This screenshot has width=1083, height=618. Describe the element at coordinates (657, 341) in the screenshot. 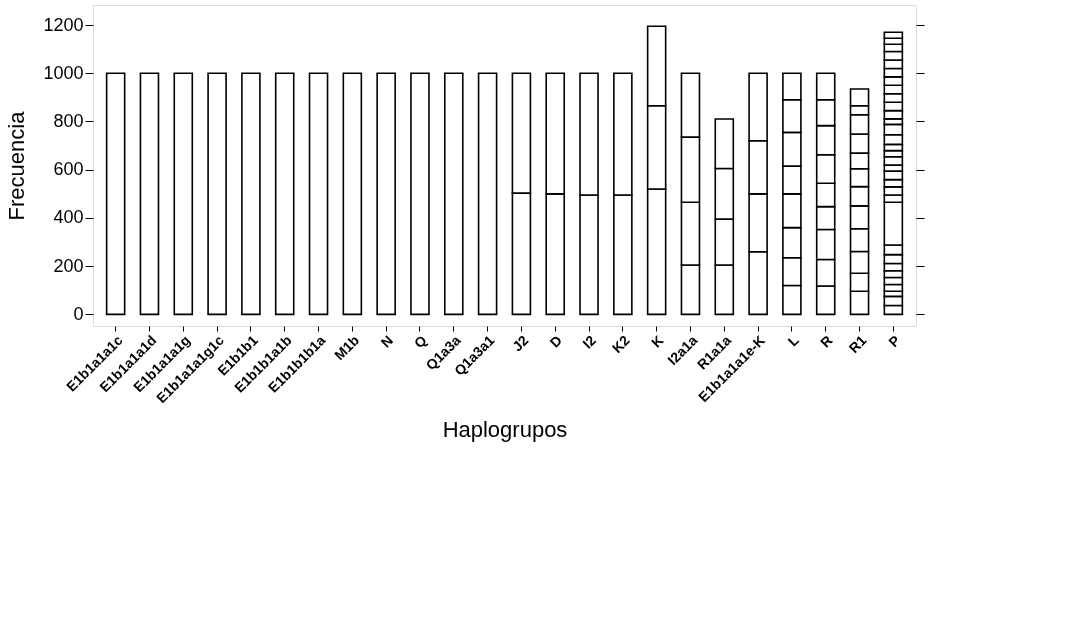

I see `x-tick-label: K` at that location.